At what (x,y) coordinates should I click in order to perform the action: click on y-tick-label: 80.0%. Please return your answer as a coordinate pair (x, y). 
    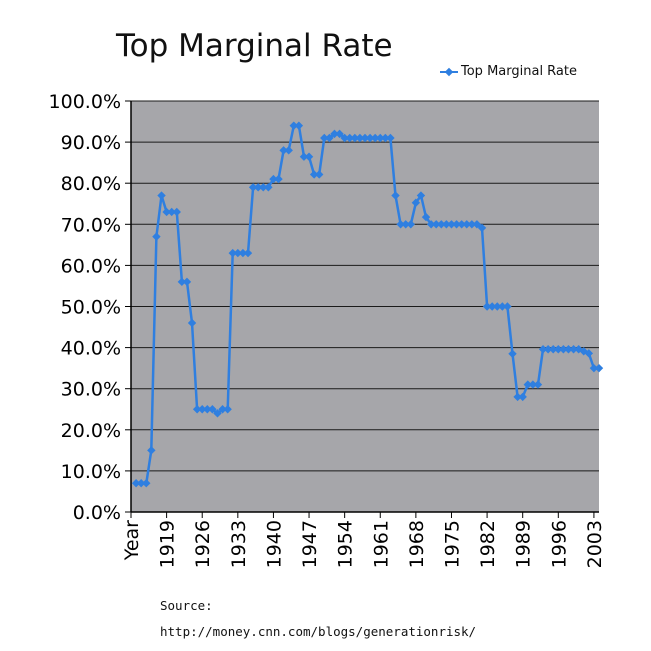
    Looking at the image, I should click on (91, 184).